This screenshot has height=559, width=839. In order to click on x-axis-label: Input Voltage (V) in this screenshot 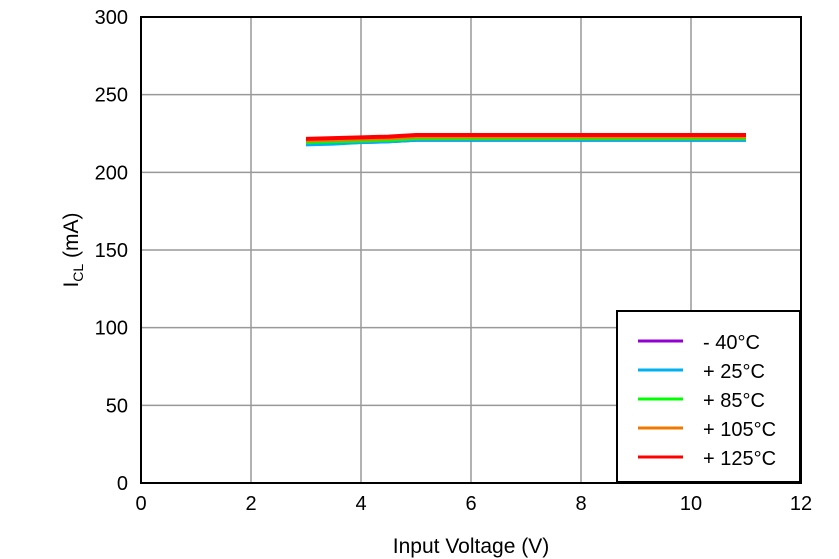, I will do `click(471, 546)`.